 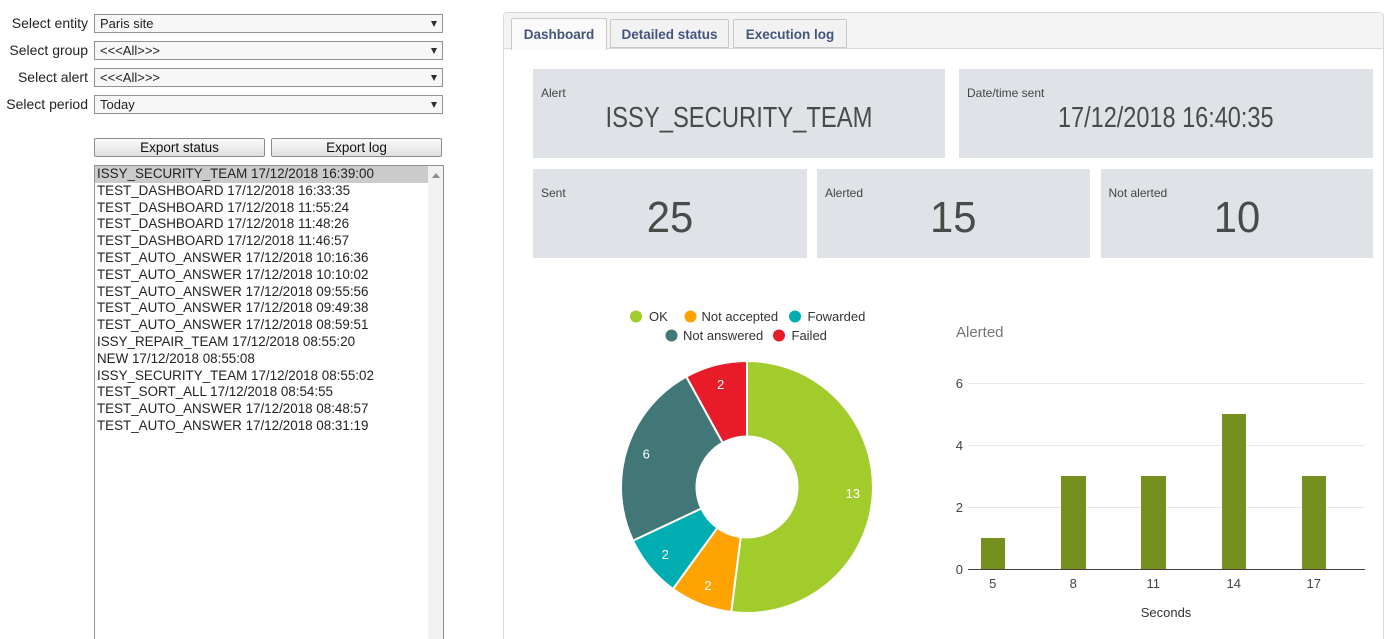 What do you see at coordinates (646, 454) in the screenshot?
I see `svg-text: 6` at bounding box center [646, 454].